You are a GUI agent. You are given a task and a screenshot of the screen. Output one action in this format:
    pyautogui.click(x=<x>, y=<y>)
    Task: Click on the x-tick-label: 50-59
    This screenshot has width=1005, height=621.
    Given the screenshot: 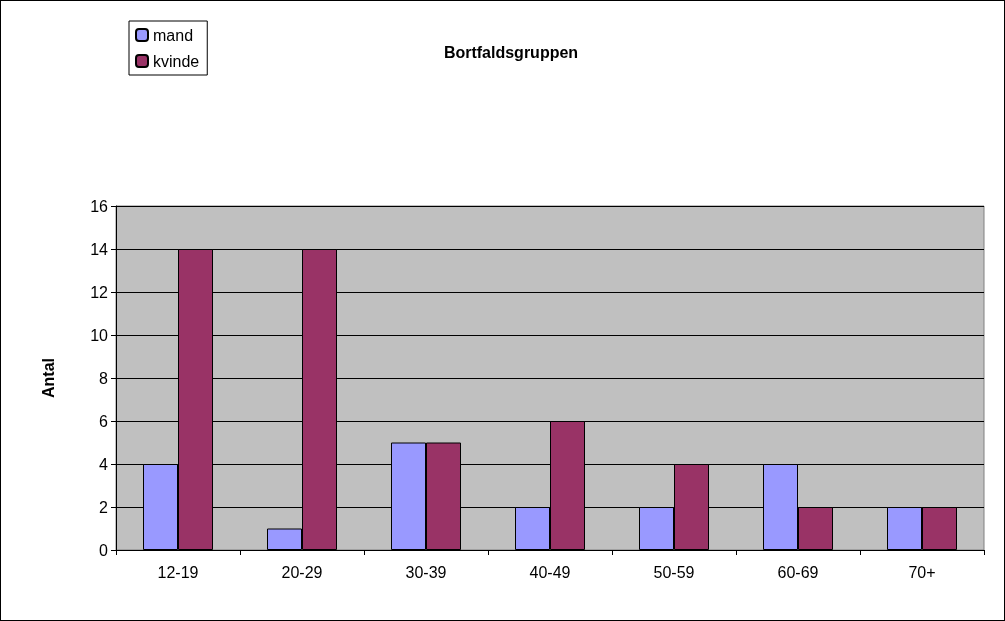 What is the action you would take?
    pyautogui.click(x=674, y=572)
    